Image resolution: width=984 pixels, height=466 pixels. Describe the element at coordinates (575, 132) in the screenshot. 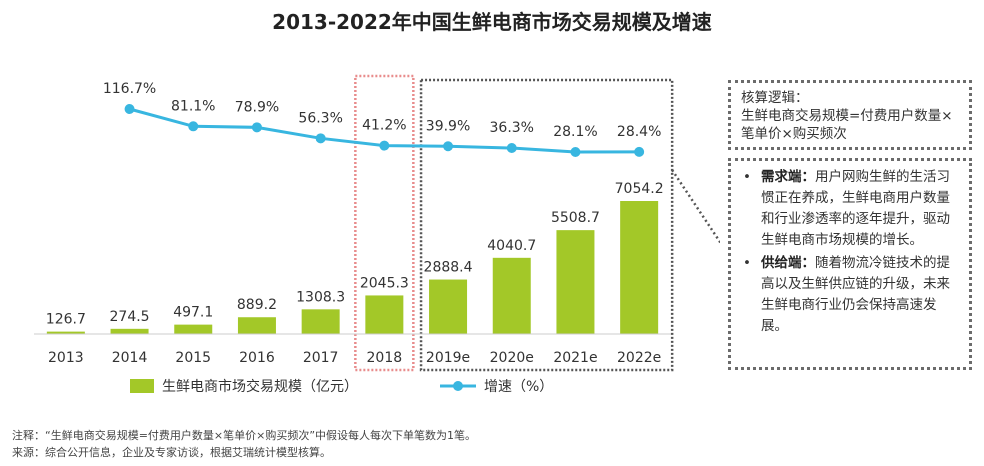

I see `growth-label-2021e: 28.1%` at that location.